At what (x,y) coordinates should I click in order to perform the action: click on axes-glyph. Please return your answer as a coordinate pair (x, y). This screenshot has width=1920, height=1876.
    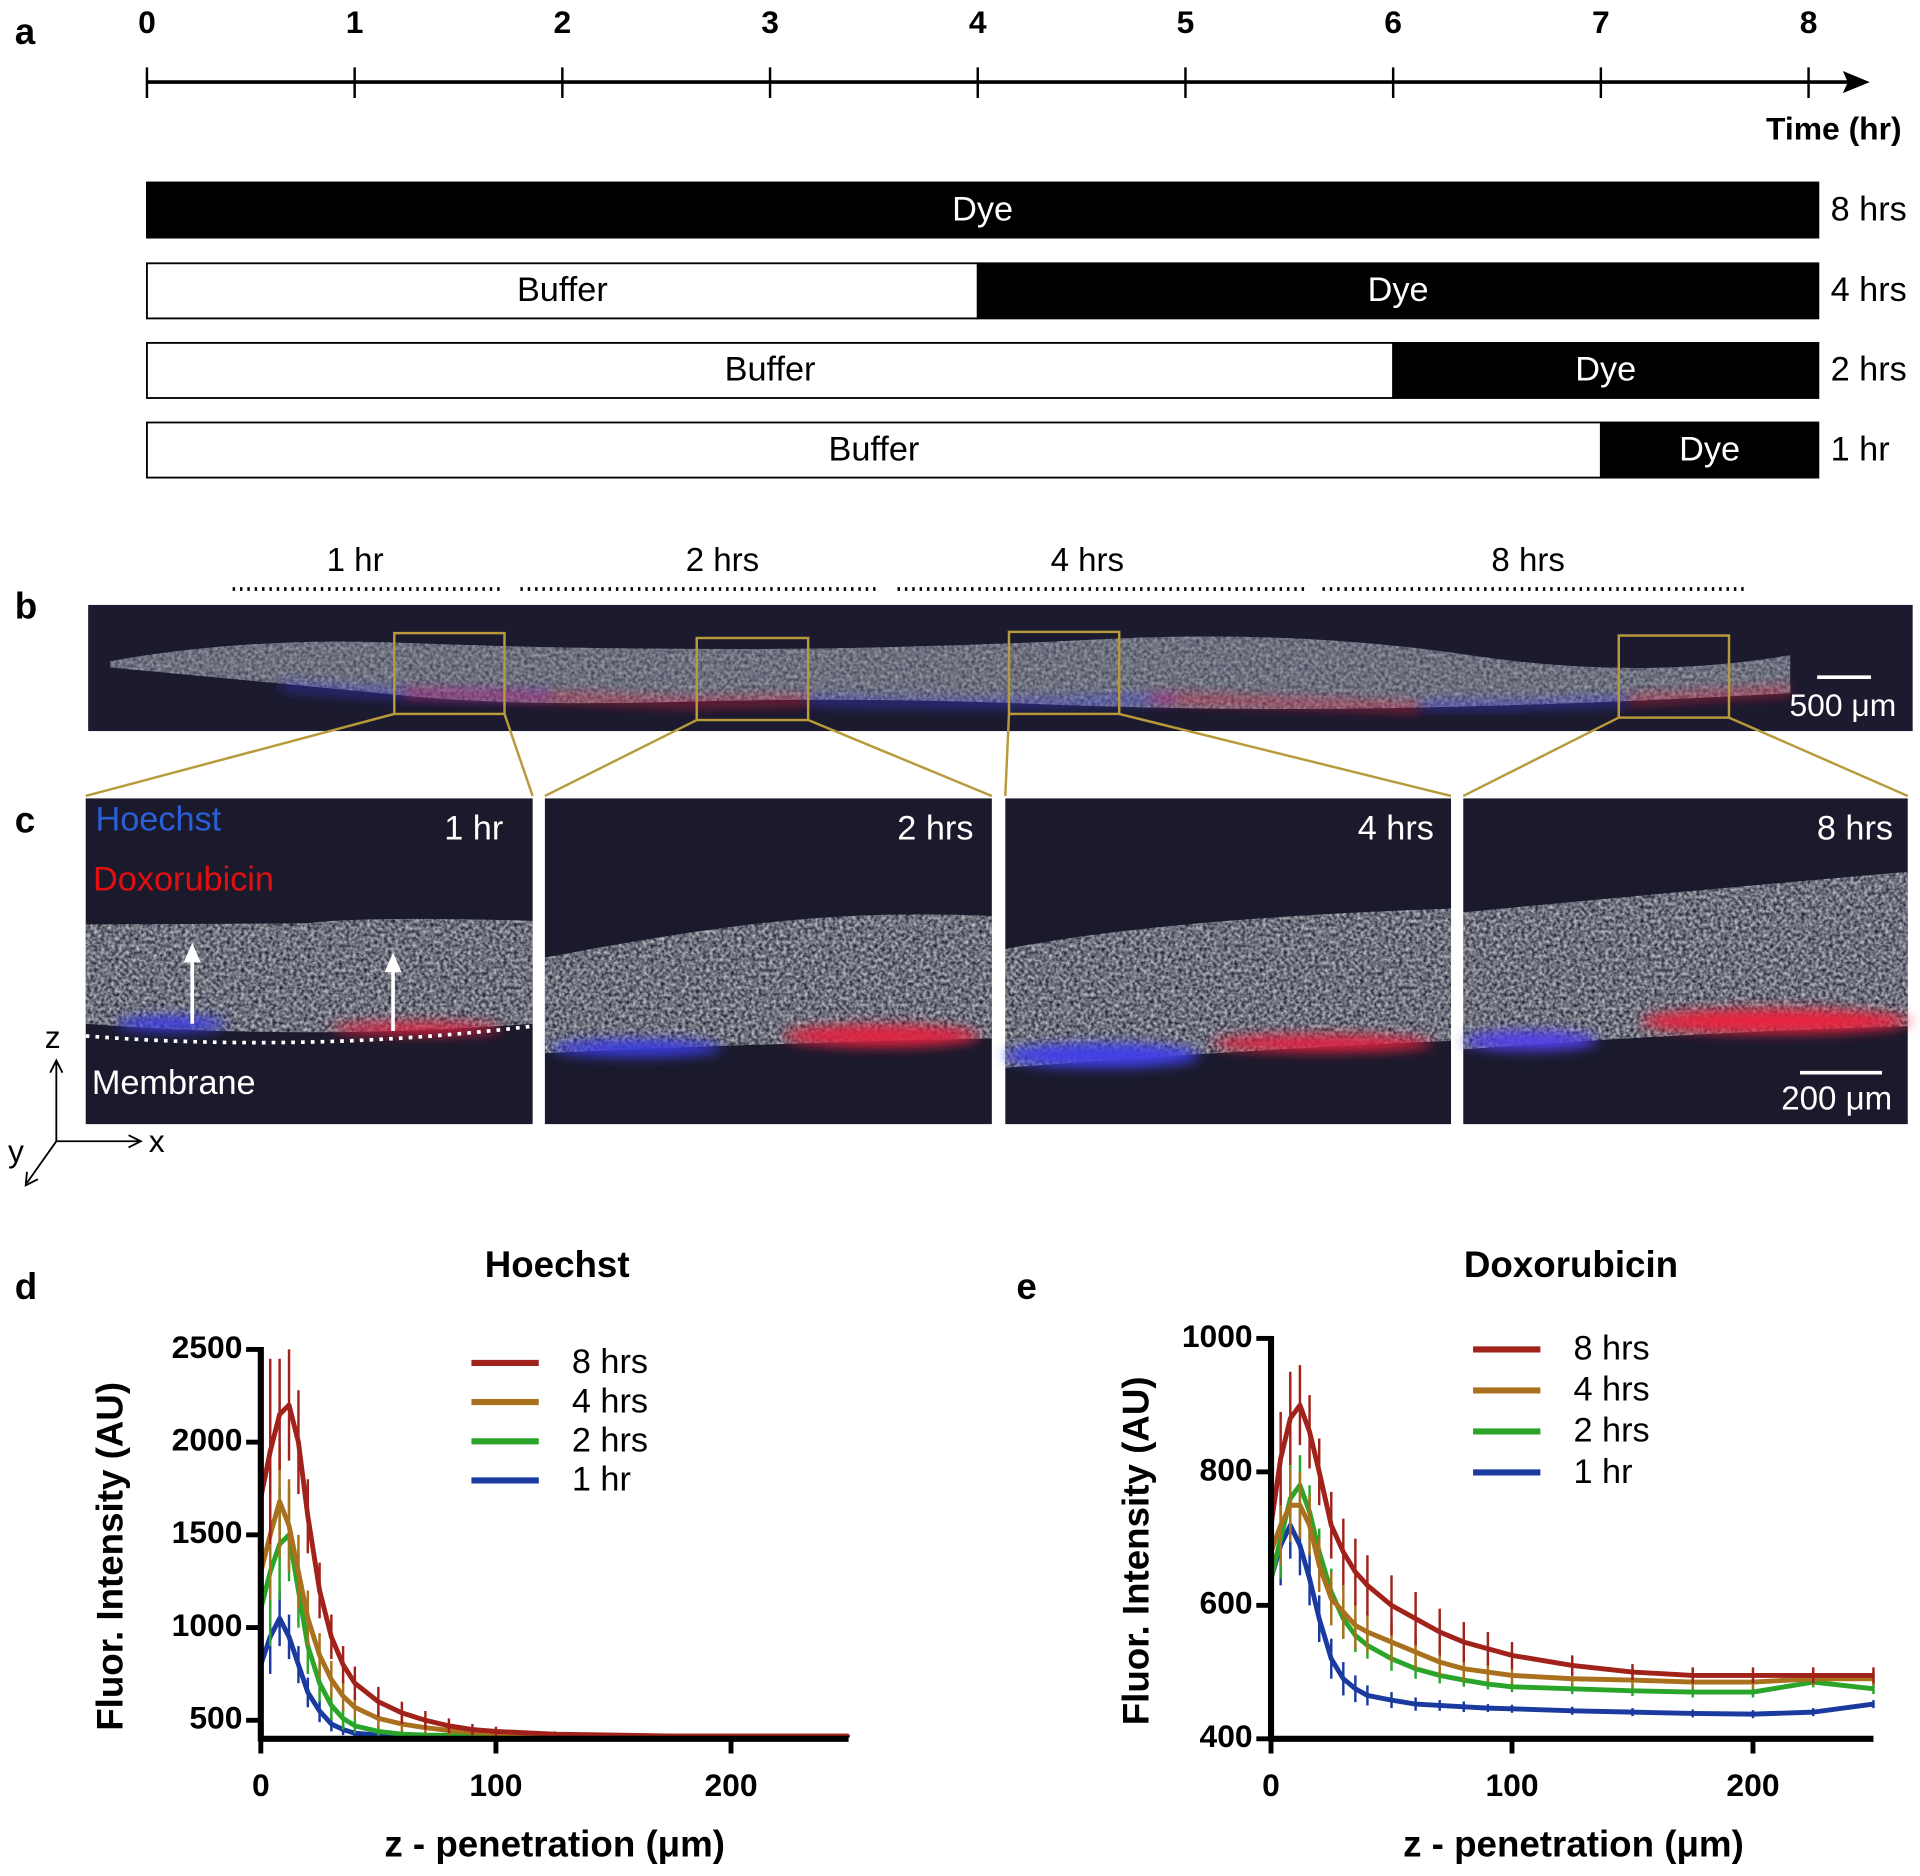
    Looking at the image, I should click on (83, 1122).